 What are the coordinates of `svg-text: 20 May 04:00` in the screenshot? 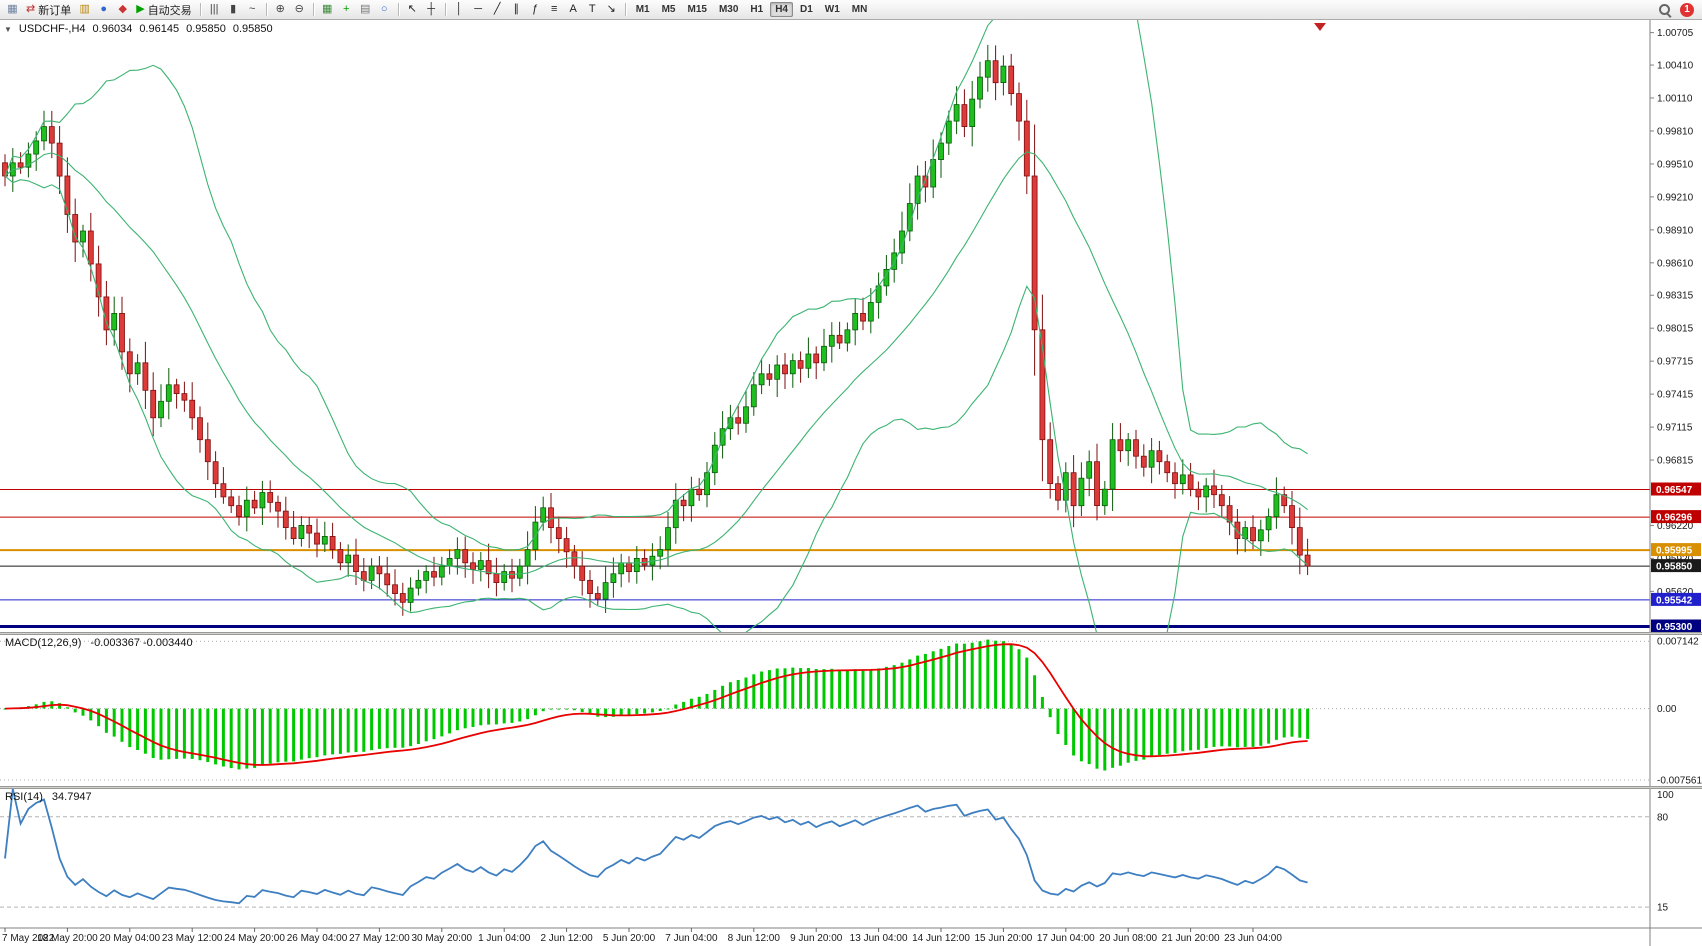 It's located at (129, 938).